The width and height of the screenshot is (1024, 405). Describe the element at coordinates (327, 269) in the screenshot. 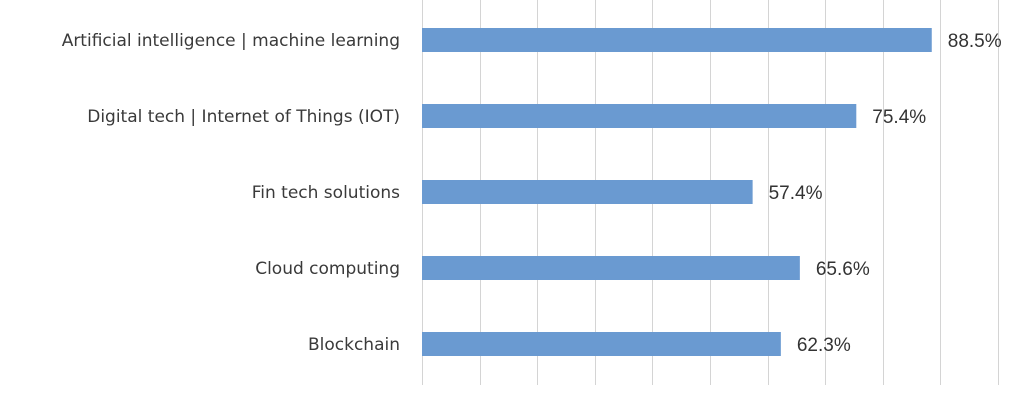

I see `category-label: Cloud computing` at that location.